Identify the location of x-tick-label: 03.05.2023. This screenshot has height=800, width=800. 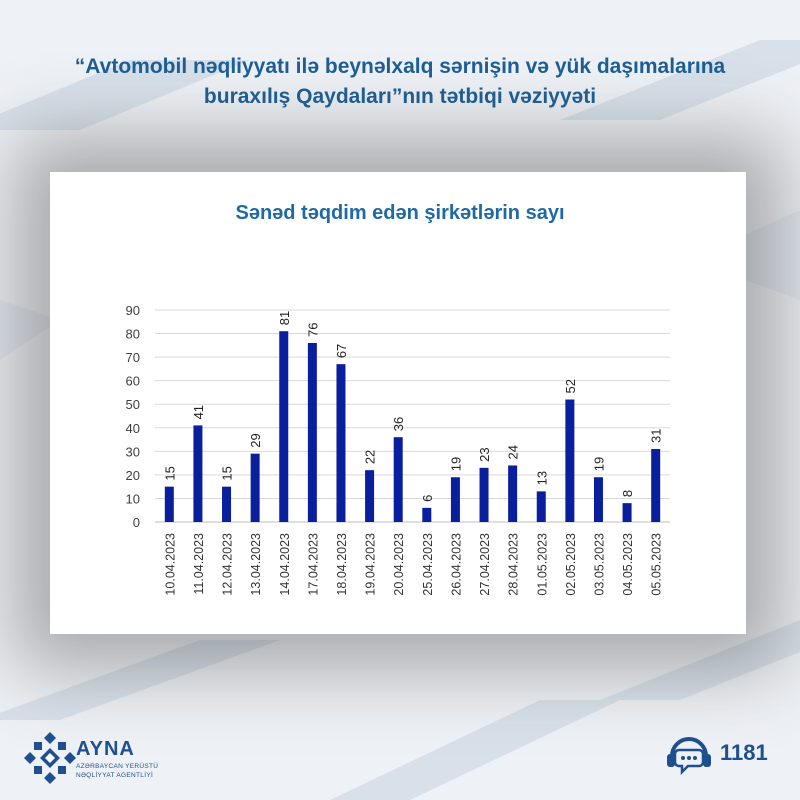
(599, 564).